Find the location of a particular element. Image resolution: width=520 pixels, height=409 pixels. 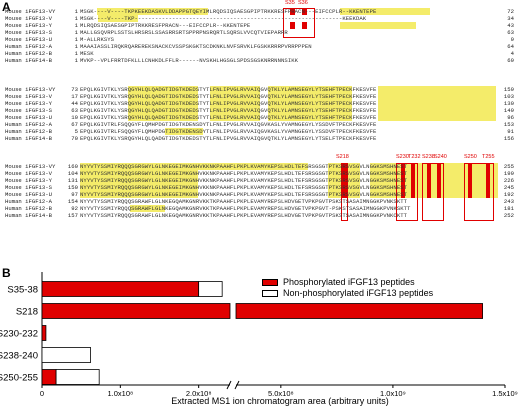

sequence-end-position: 91 is located at coordinates (510, 131).